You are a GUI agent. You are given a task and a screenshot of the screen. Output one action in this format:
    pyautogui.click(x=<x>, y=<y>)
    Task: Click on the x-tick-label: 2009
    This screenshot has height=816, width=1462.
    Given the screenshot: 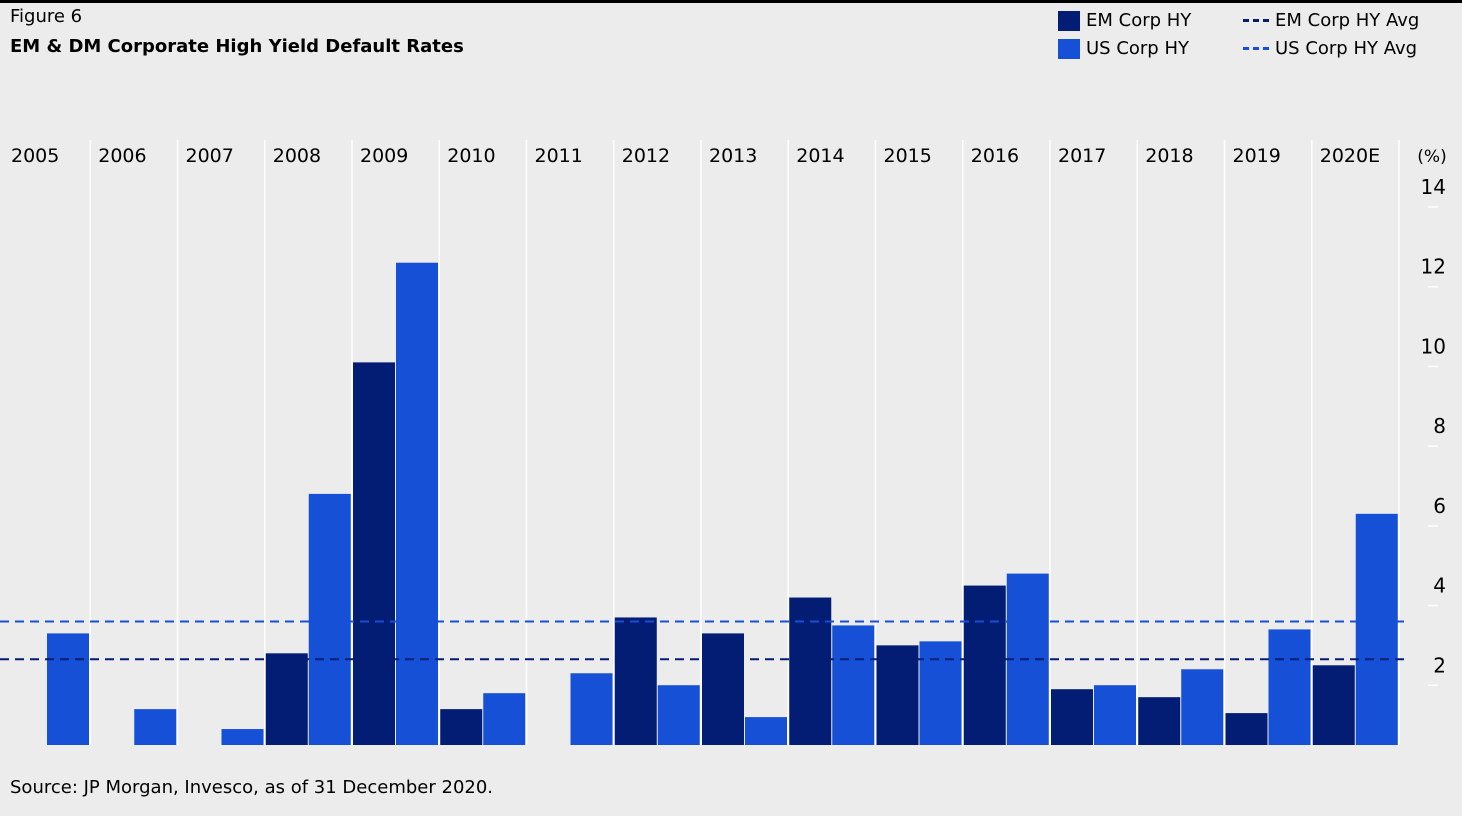 What is the action you would take?
    pyautogui.click(x=384, y=156)
    